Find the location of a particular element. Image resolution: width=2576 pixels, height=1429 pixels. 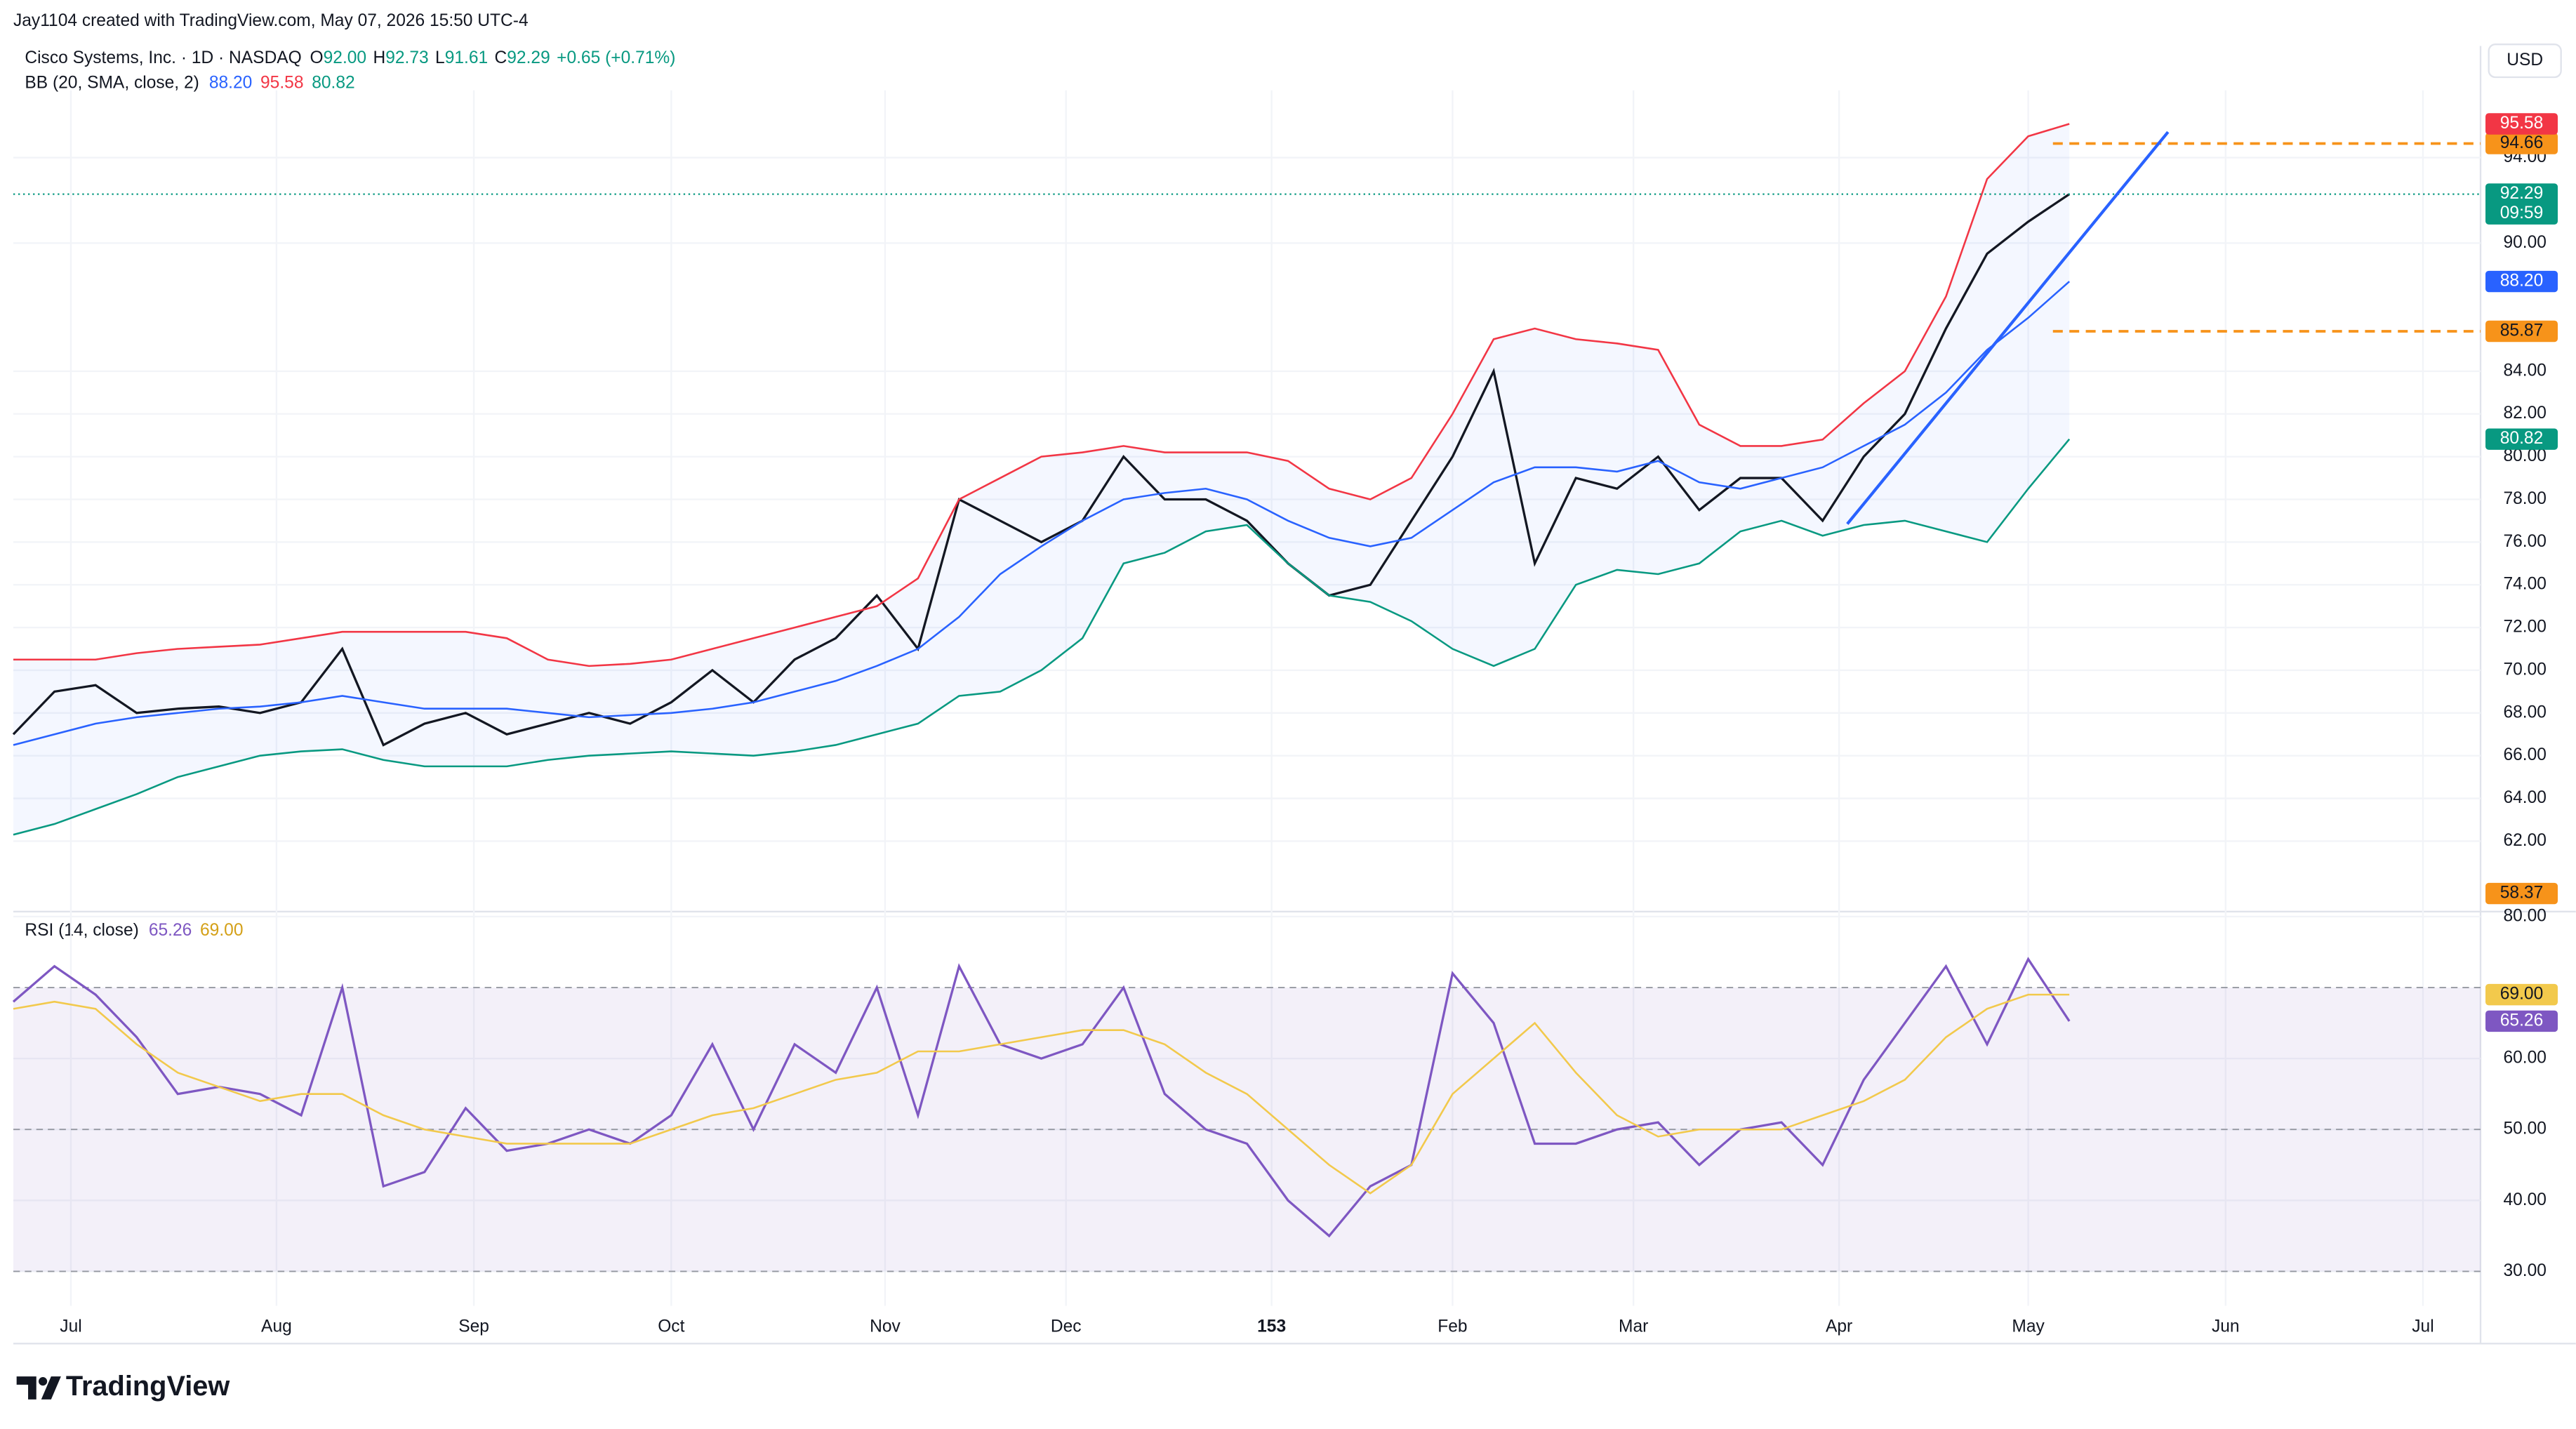

rsi-legend: RSI (14, close) 65.26 69.00 is located at coordinates (134, 930).